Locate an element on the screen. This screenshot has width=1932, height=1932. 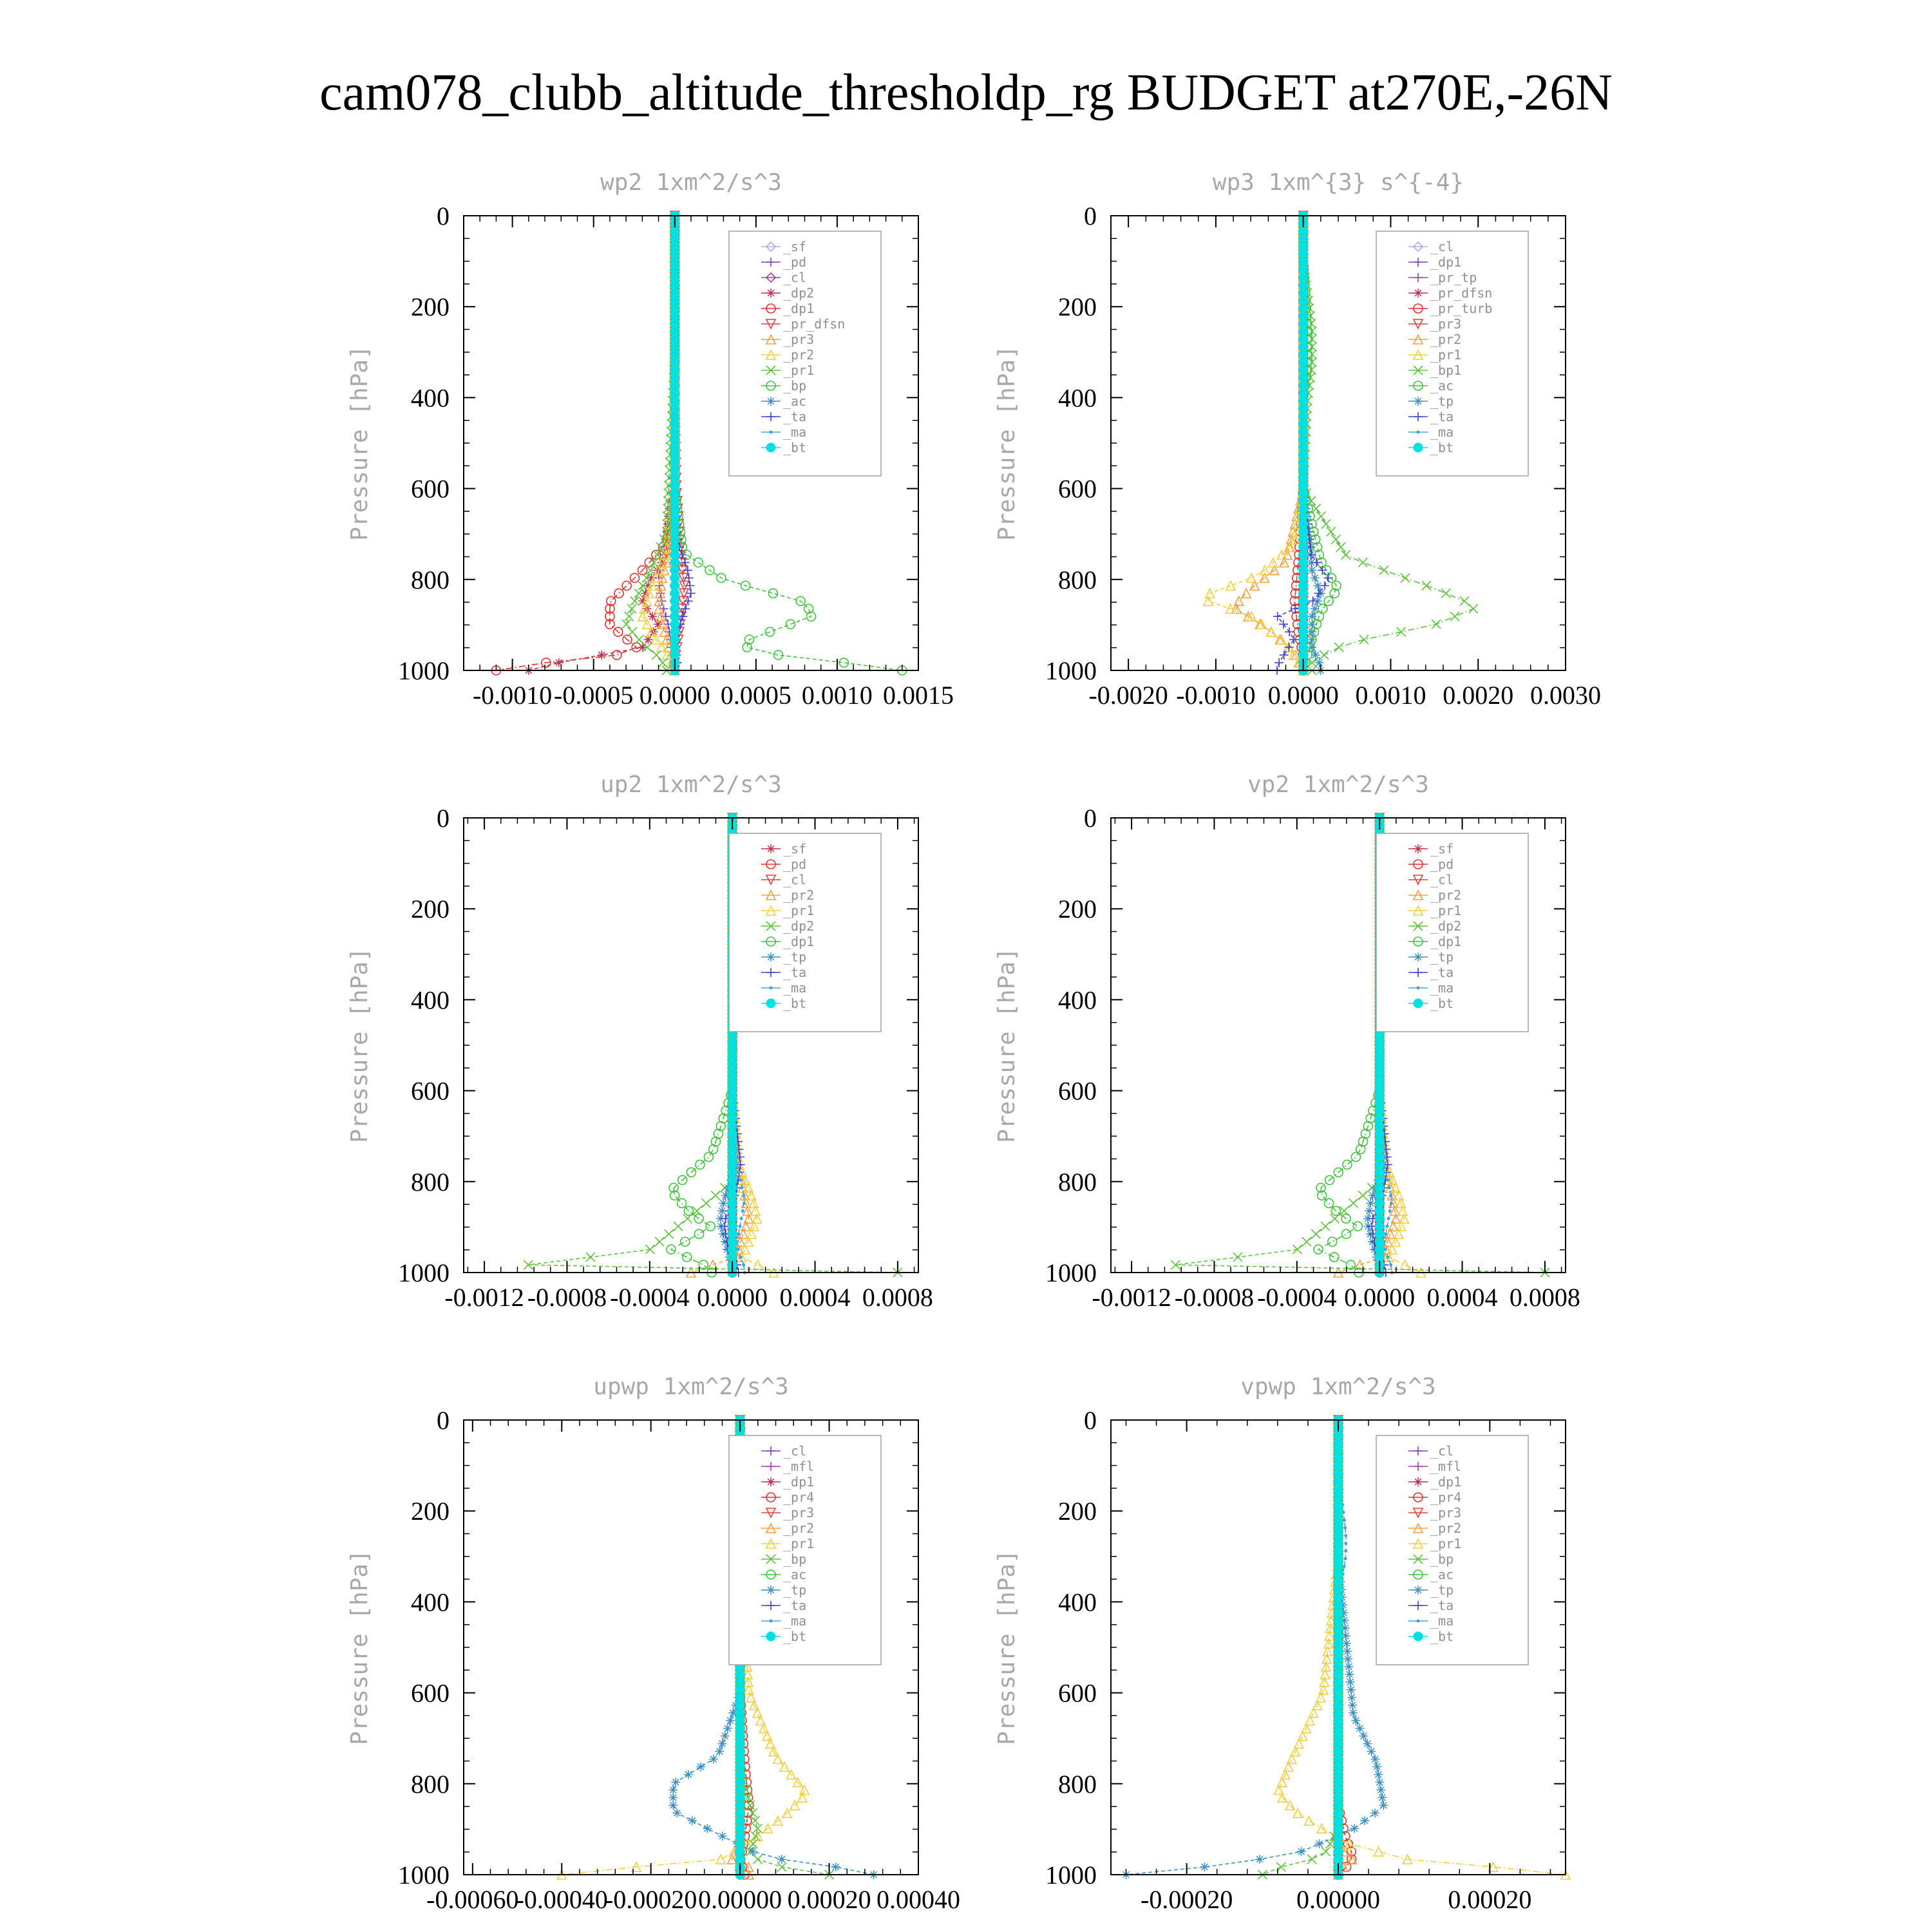
legend-entry: _sf is located at coordinates (1442, 849).